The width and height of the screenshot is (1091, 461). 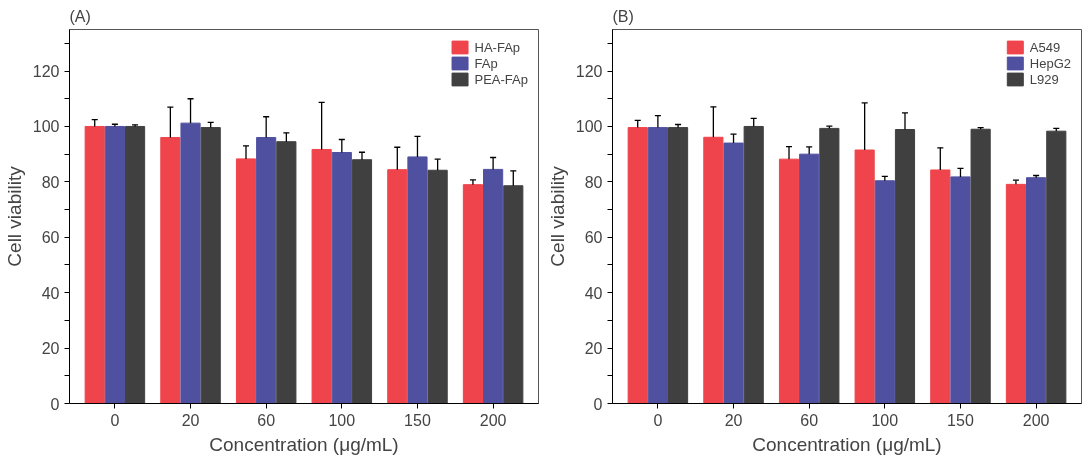 I want to click on chart-title: (B), so click(x=623, y=16).